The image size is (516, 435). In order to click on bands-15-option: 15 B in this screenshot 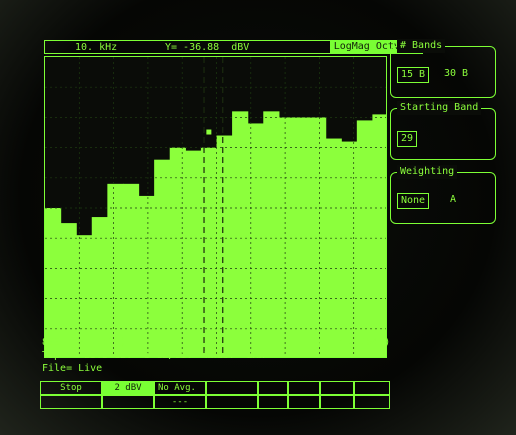, I will do `click(413, 75)`.